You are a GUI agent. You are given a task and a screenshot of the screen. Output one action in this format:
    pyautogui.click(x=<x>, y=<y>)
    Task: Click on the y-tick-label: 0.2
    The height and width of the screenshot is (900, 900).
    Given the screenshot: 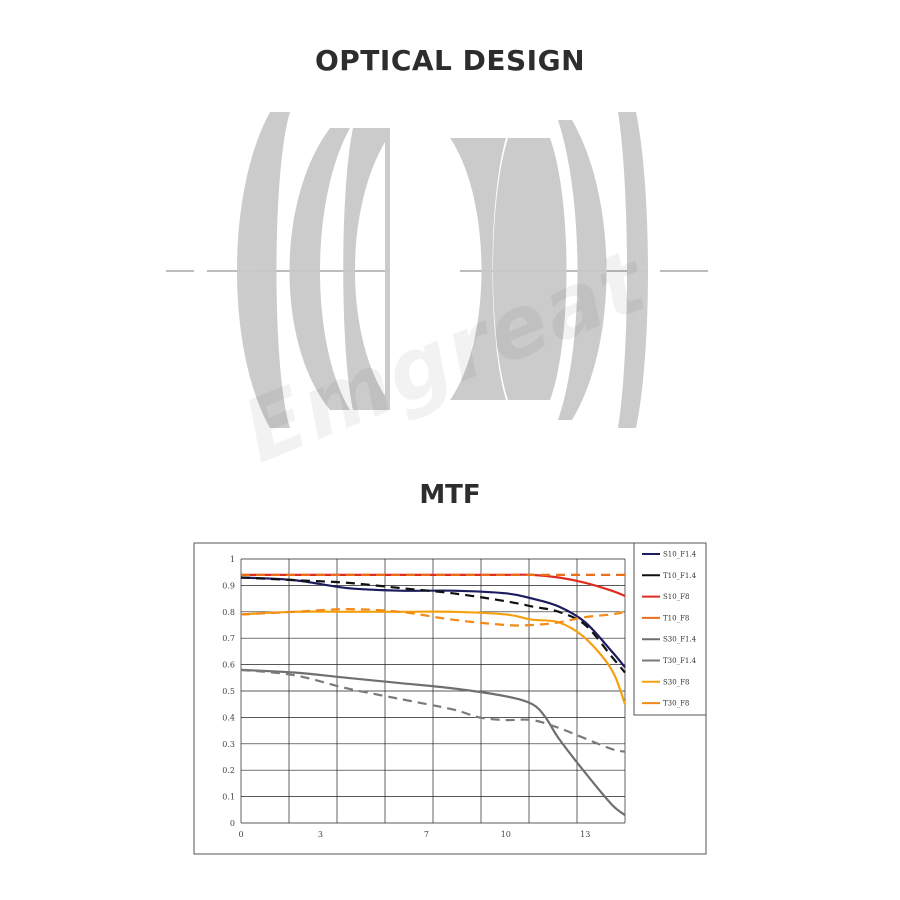 What is the action you would take?
    pyautogui.click(x=228, y=770)
    